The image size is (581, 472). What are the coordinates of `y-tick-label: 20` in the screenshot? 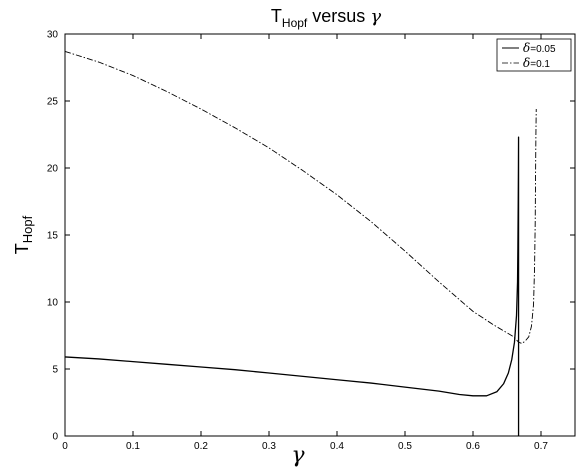 It's located at (53, 169).